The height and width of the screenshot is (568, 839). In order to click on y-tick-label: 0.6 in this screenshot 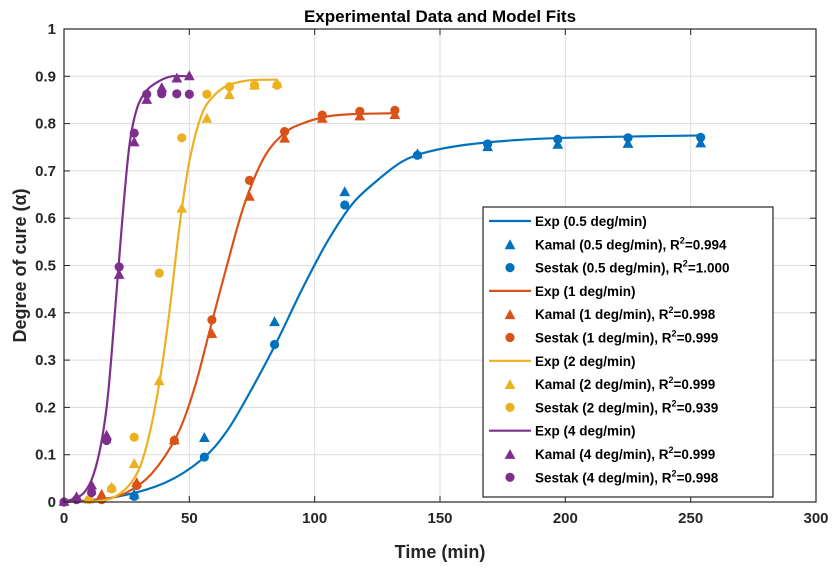, I will do `click(45, 218)`.